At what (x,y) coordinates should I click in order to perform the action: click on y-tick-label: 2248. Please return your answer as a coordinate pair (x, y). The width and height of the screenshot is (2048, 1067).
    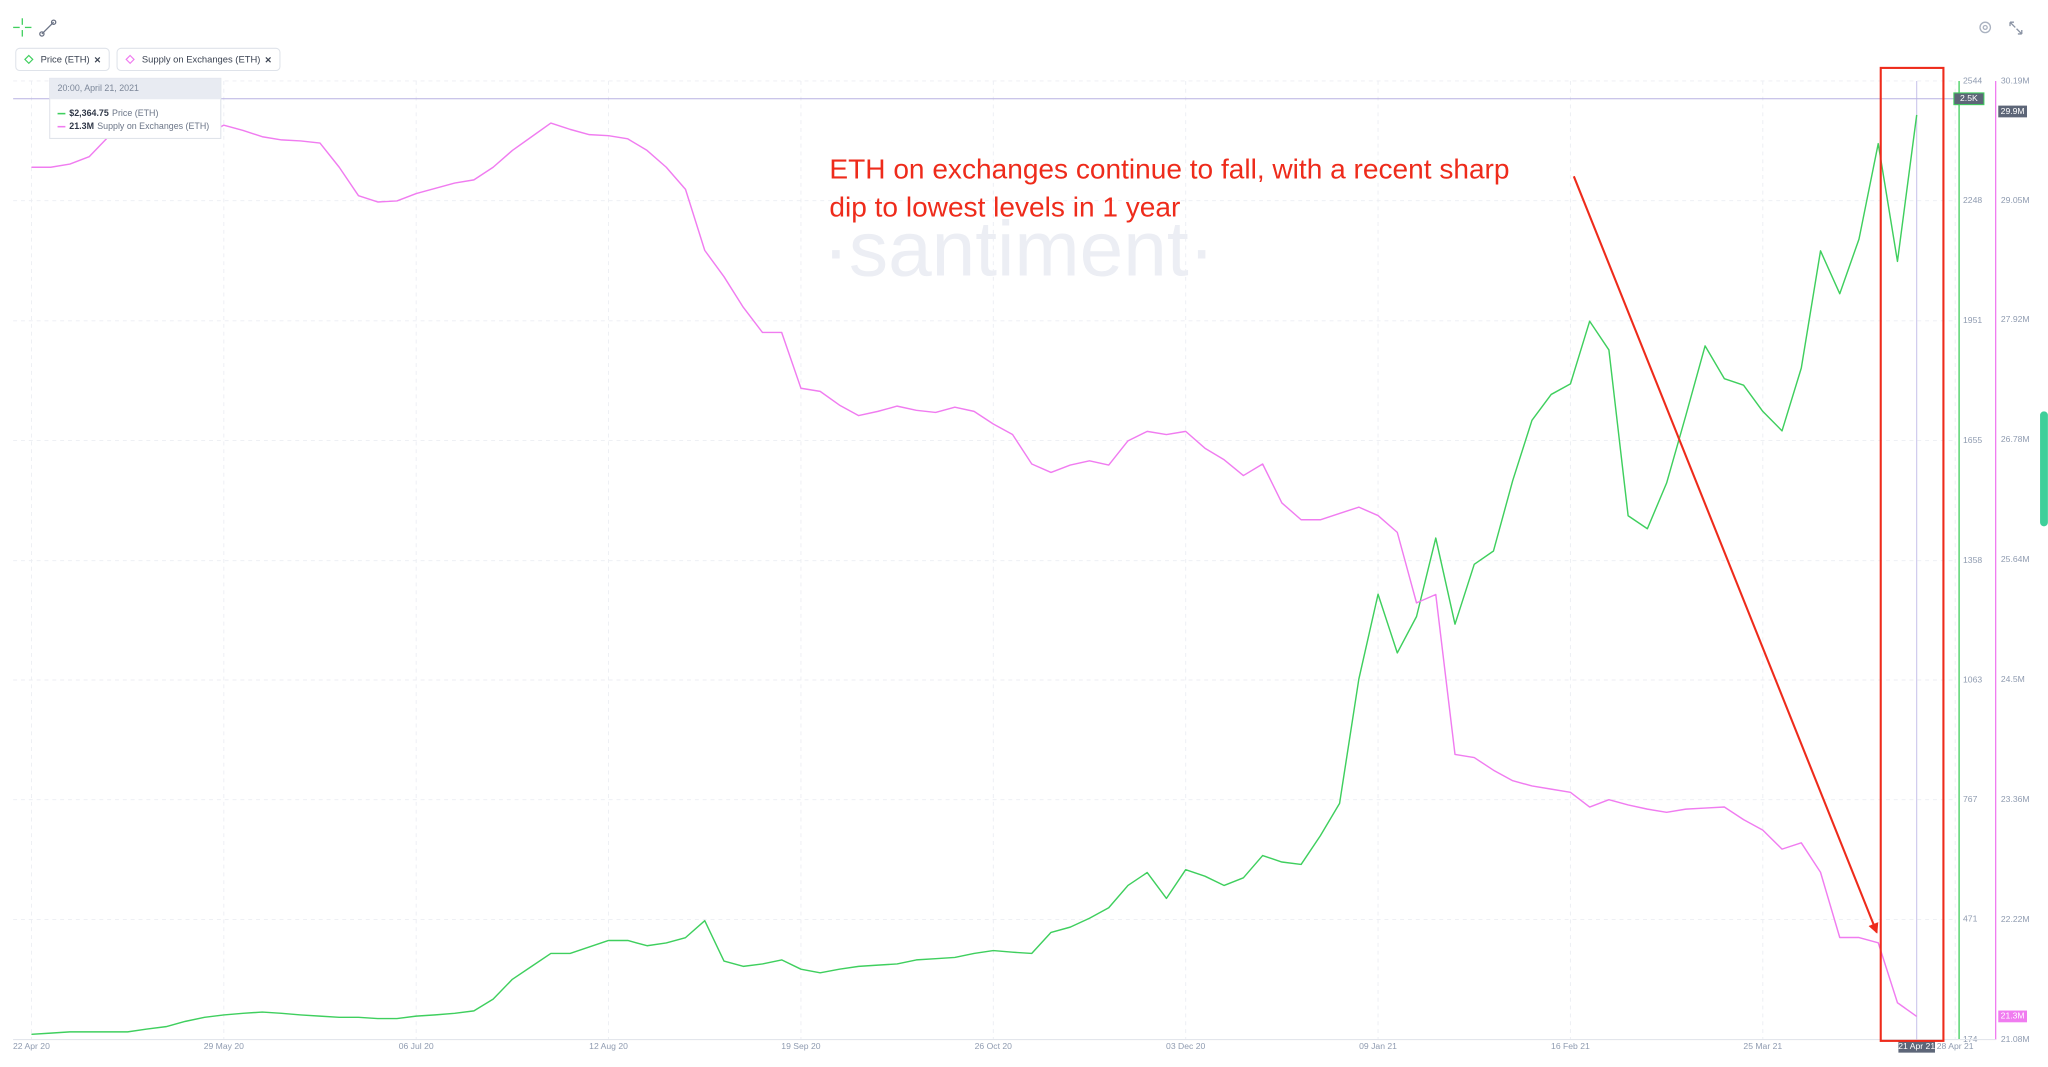
    Looking at the image, I should click on (1972, 200).